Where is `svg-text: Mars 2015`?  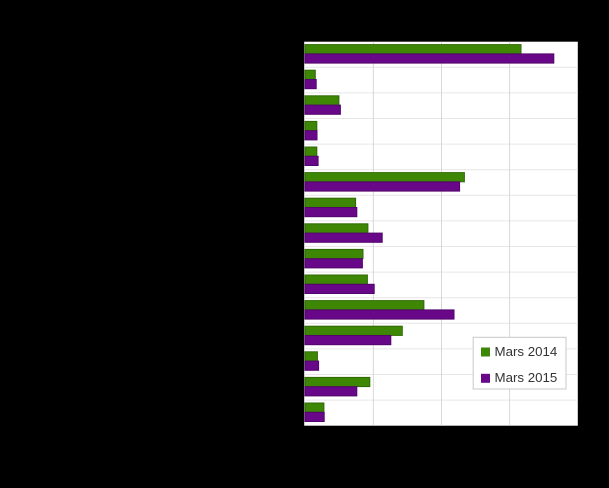 svg-text: Mars 2015 is located at coordinates (526, 377).